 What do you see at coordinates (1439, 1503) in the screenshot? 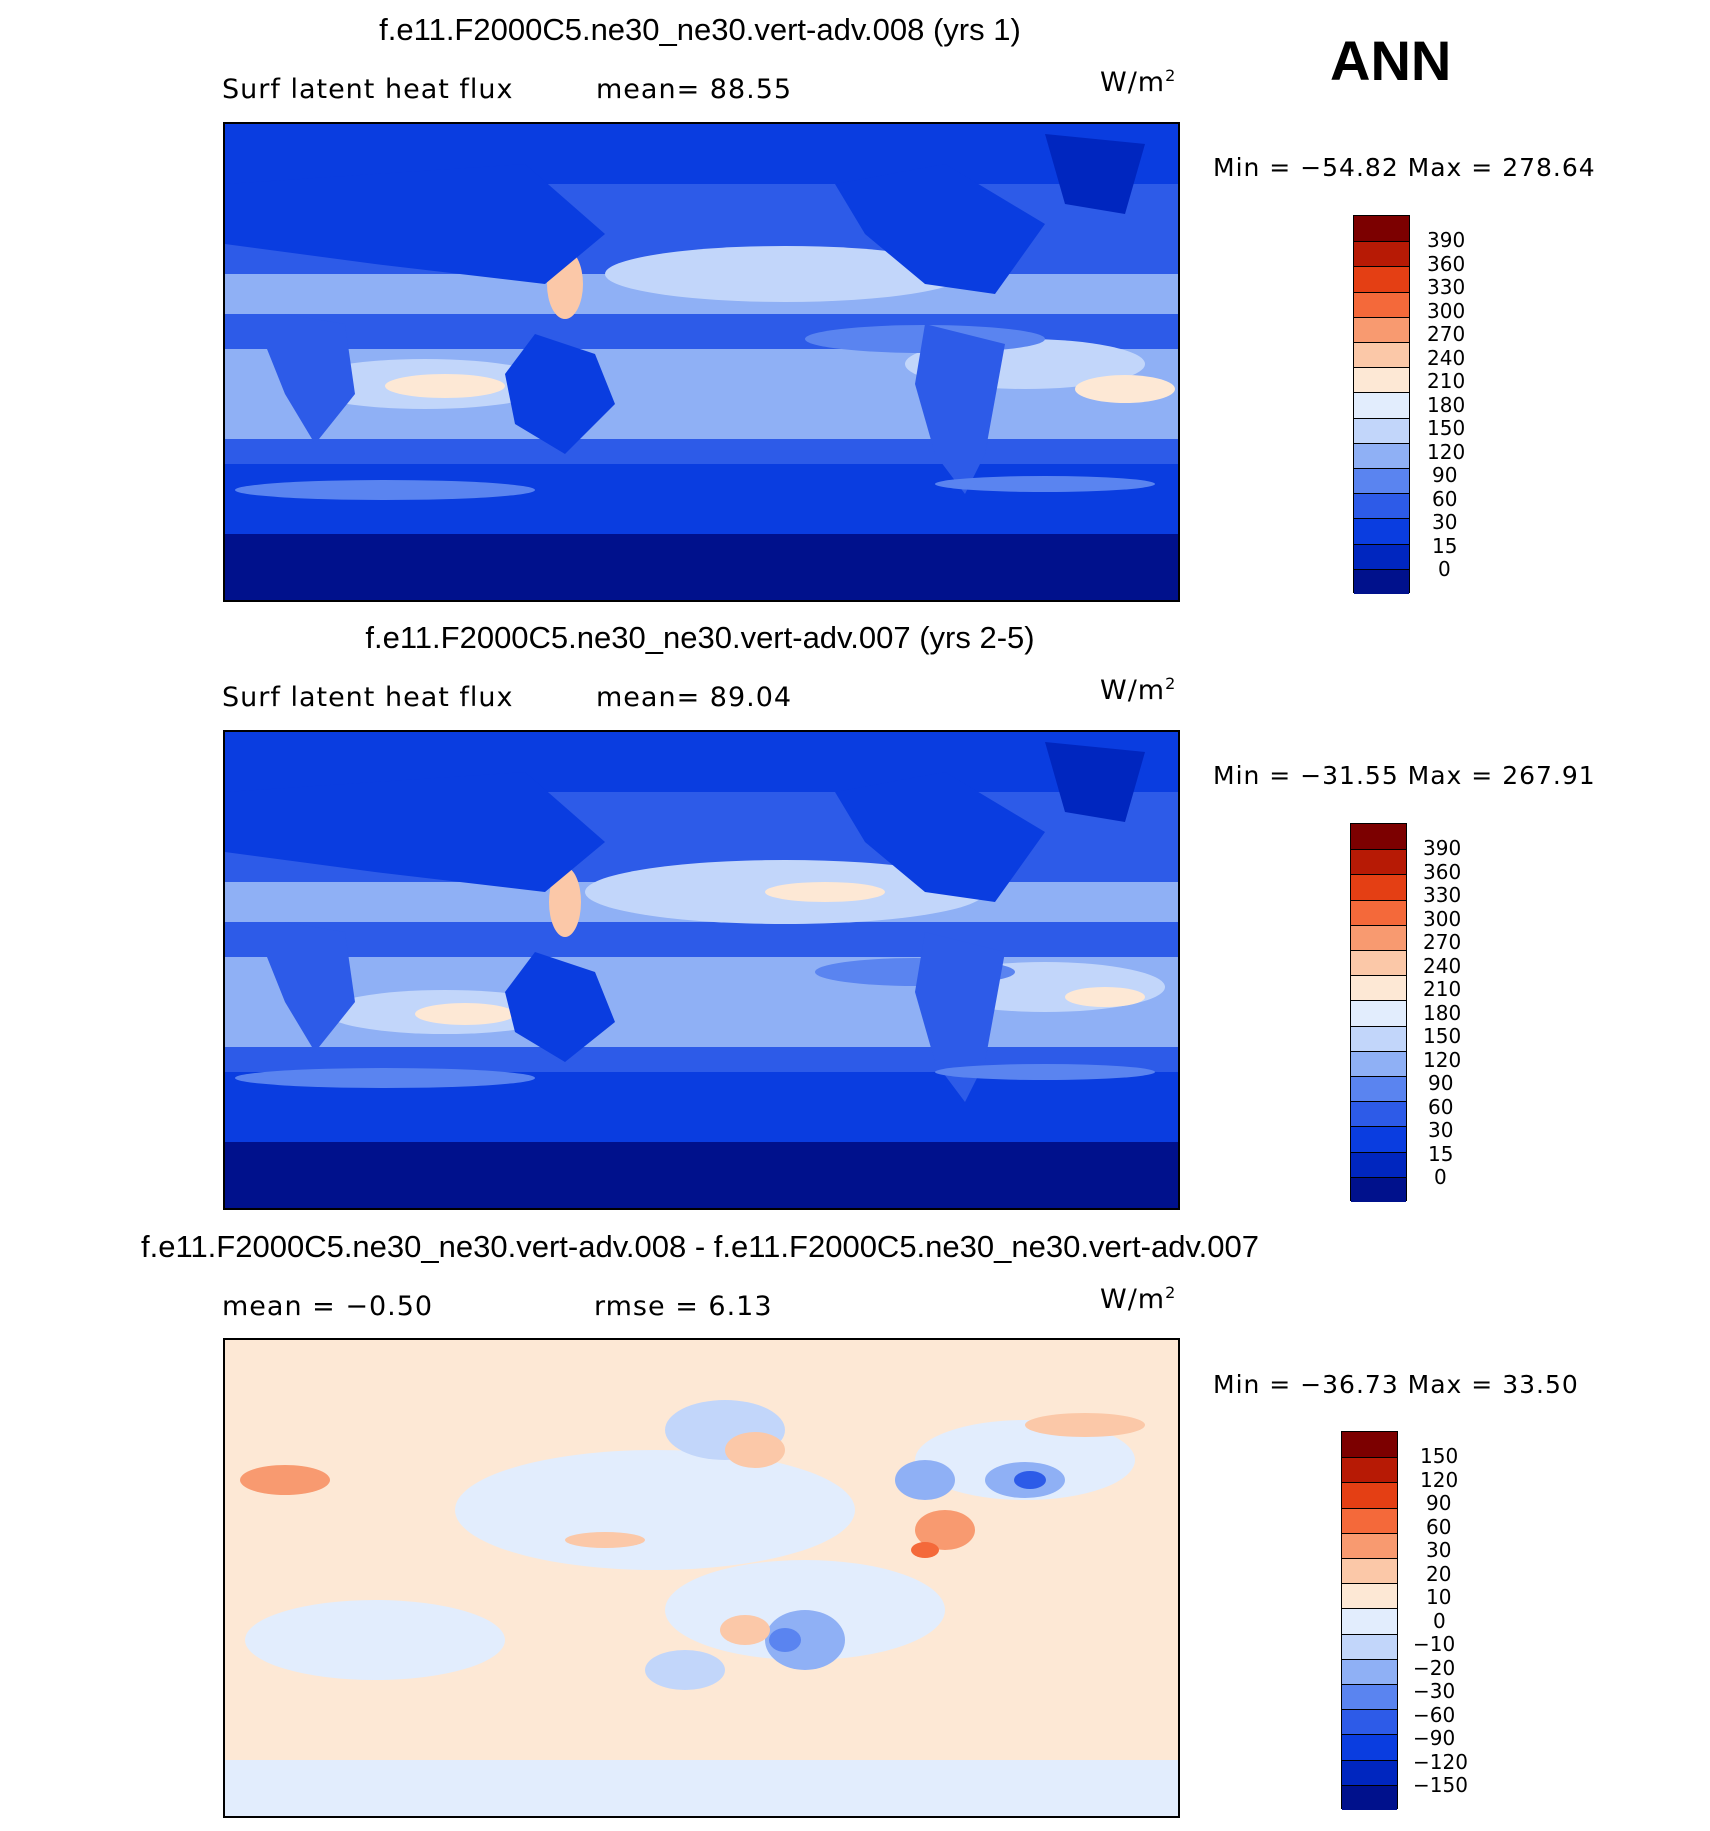
I see `panel-3-colorbar-label: 90` at bounding box center [1439, 1503].